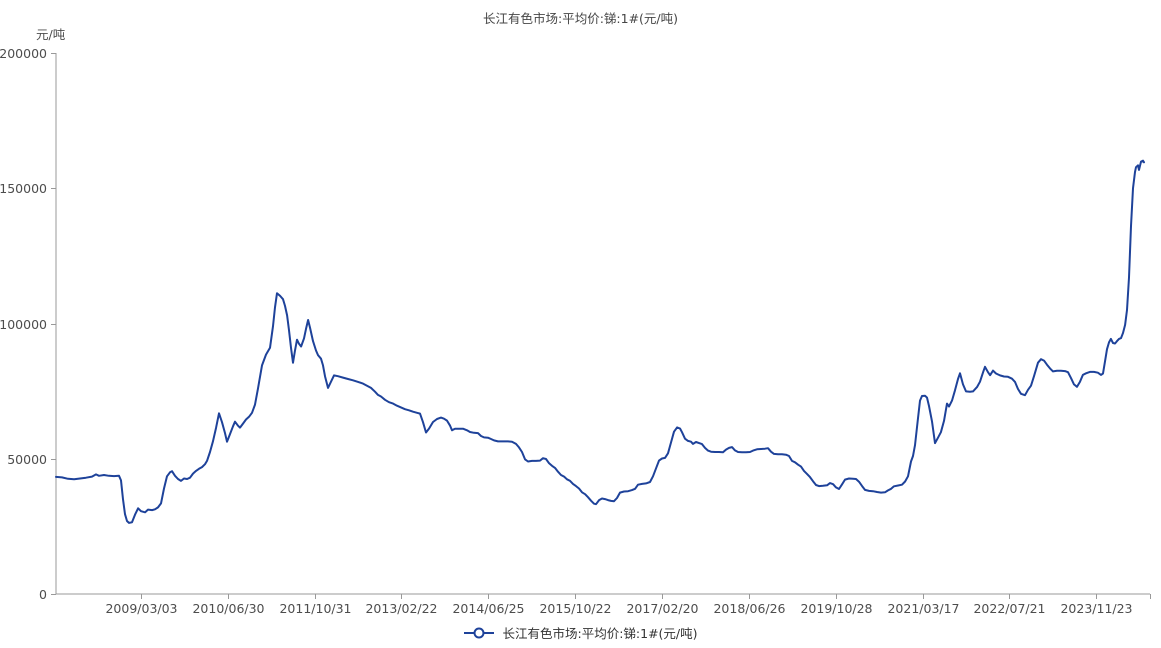  Describe the element at coordinates (580, 18) in the screenshot. I see `chart-title: 长江有色市场:平均价:锑:1#(元/吨)` at that location.